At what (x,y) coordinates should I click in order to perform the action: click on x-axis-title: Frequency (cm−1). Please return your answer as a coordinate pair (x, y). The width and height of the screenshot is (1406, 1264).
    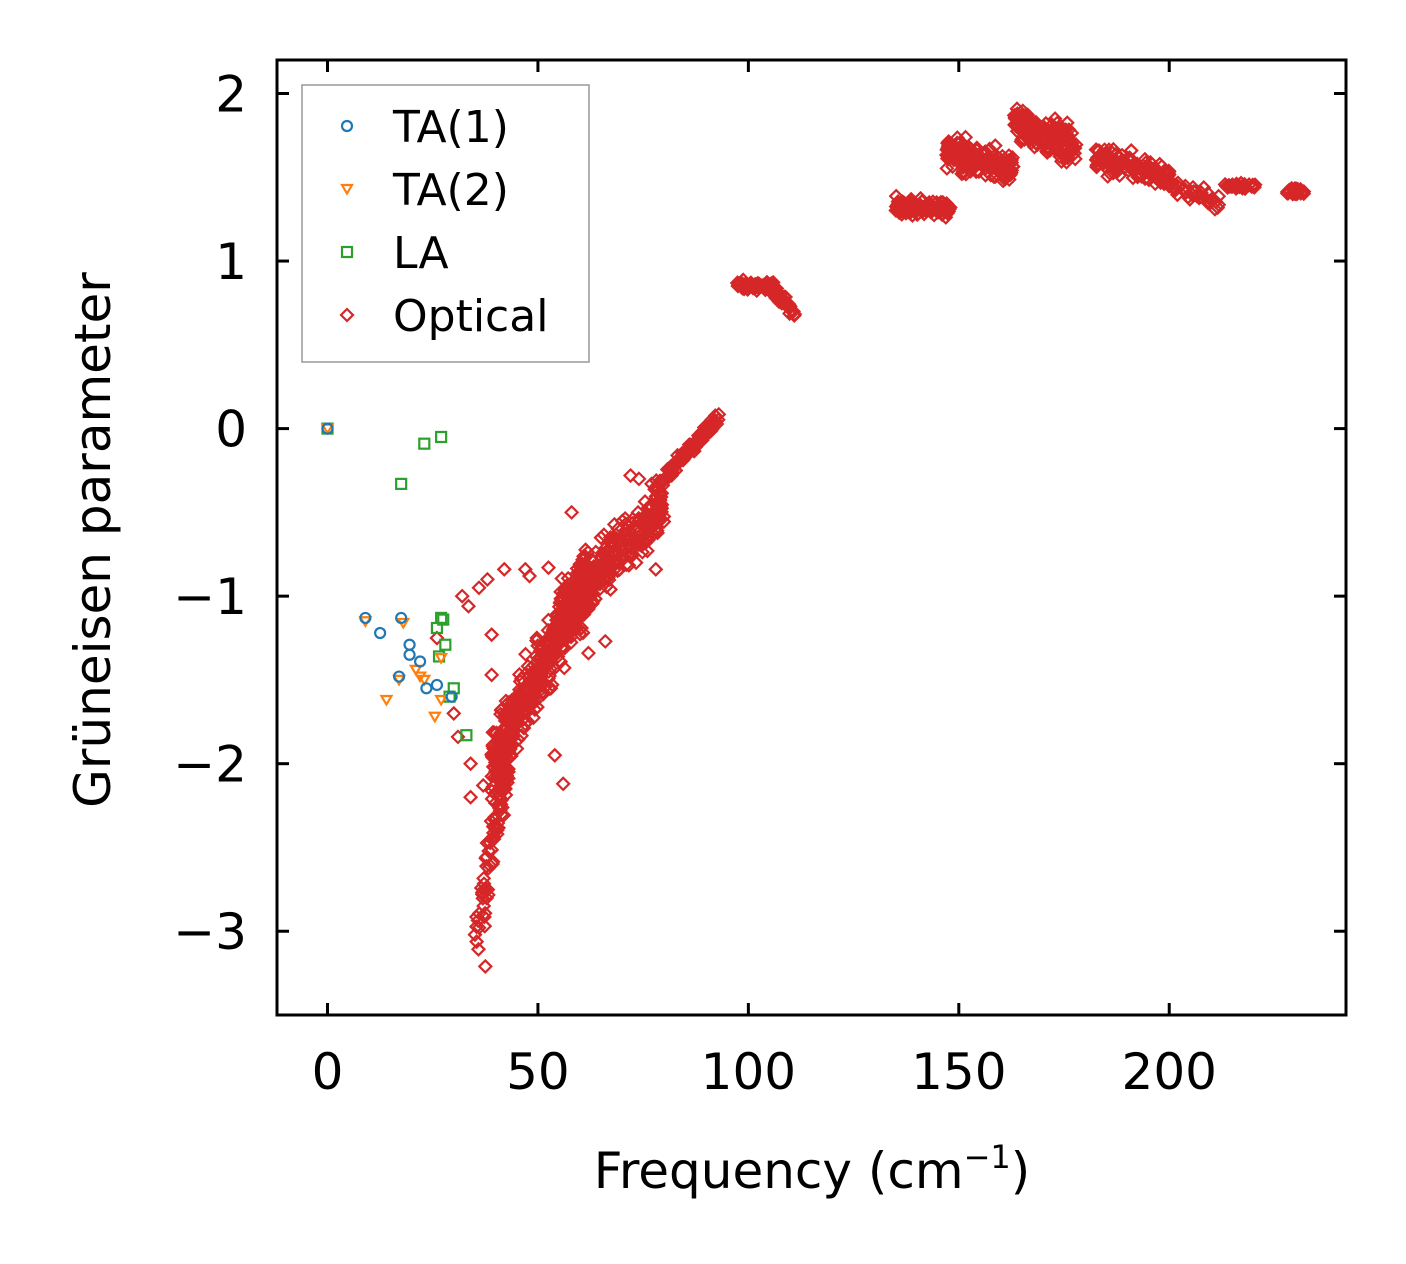
    Looking at the image, I should click on (812, 1169).